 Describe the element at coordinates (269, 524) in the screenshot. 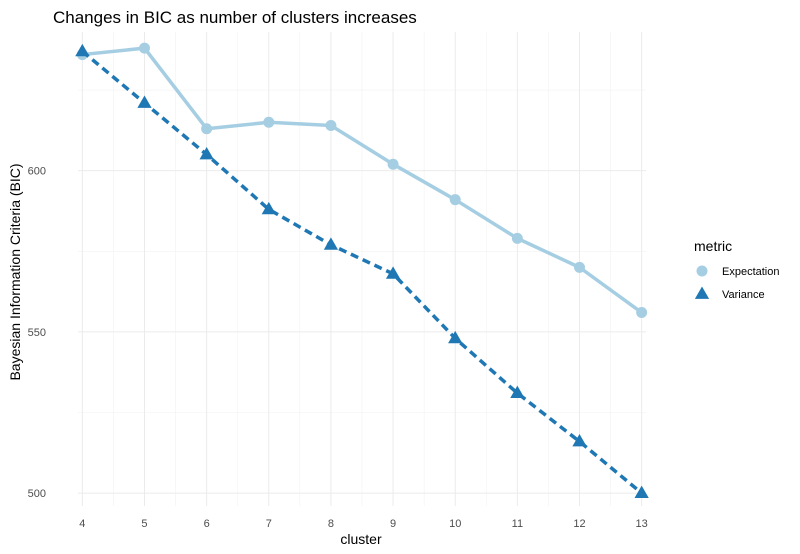

I see `x-tick-label: 7` at that location.